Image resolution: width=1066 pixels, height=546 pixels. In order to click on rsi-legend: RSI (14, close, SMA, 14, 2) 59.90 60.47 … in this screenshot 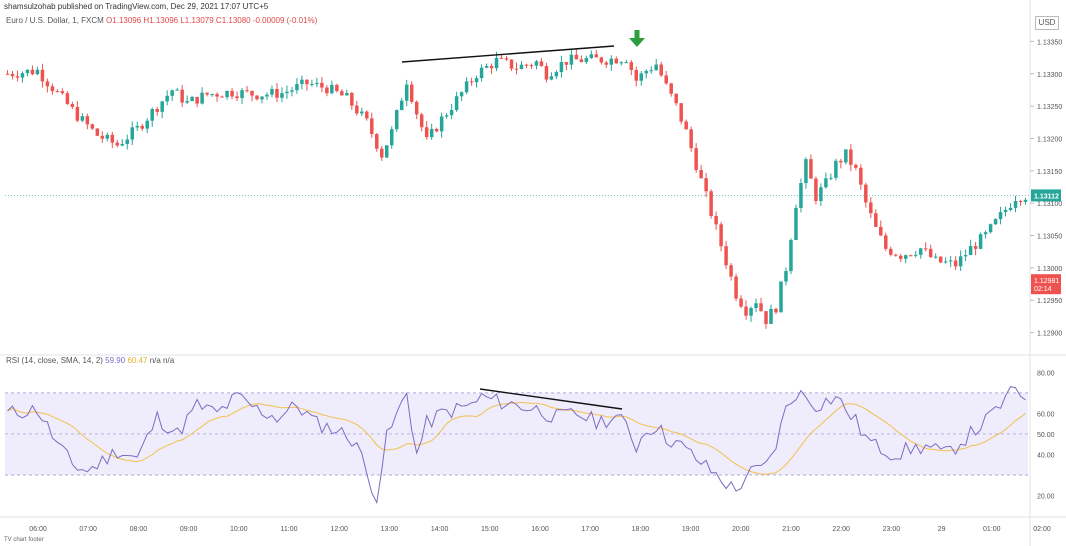, I will do `click(90, 360)`.